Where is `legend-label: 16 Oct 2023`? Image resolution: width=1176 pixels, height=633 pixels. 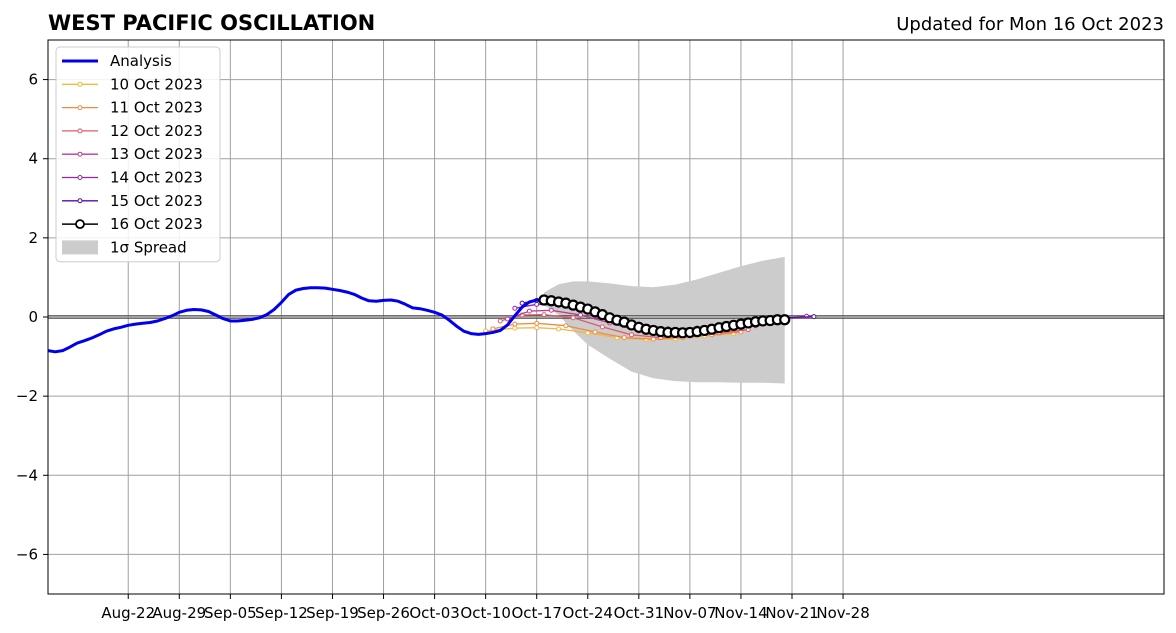 legend-label: 16 Oct 2023 is located at coordinates (156, 224).